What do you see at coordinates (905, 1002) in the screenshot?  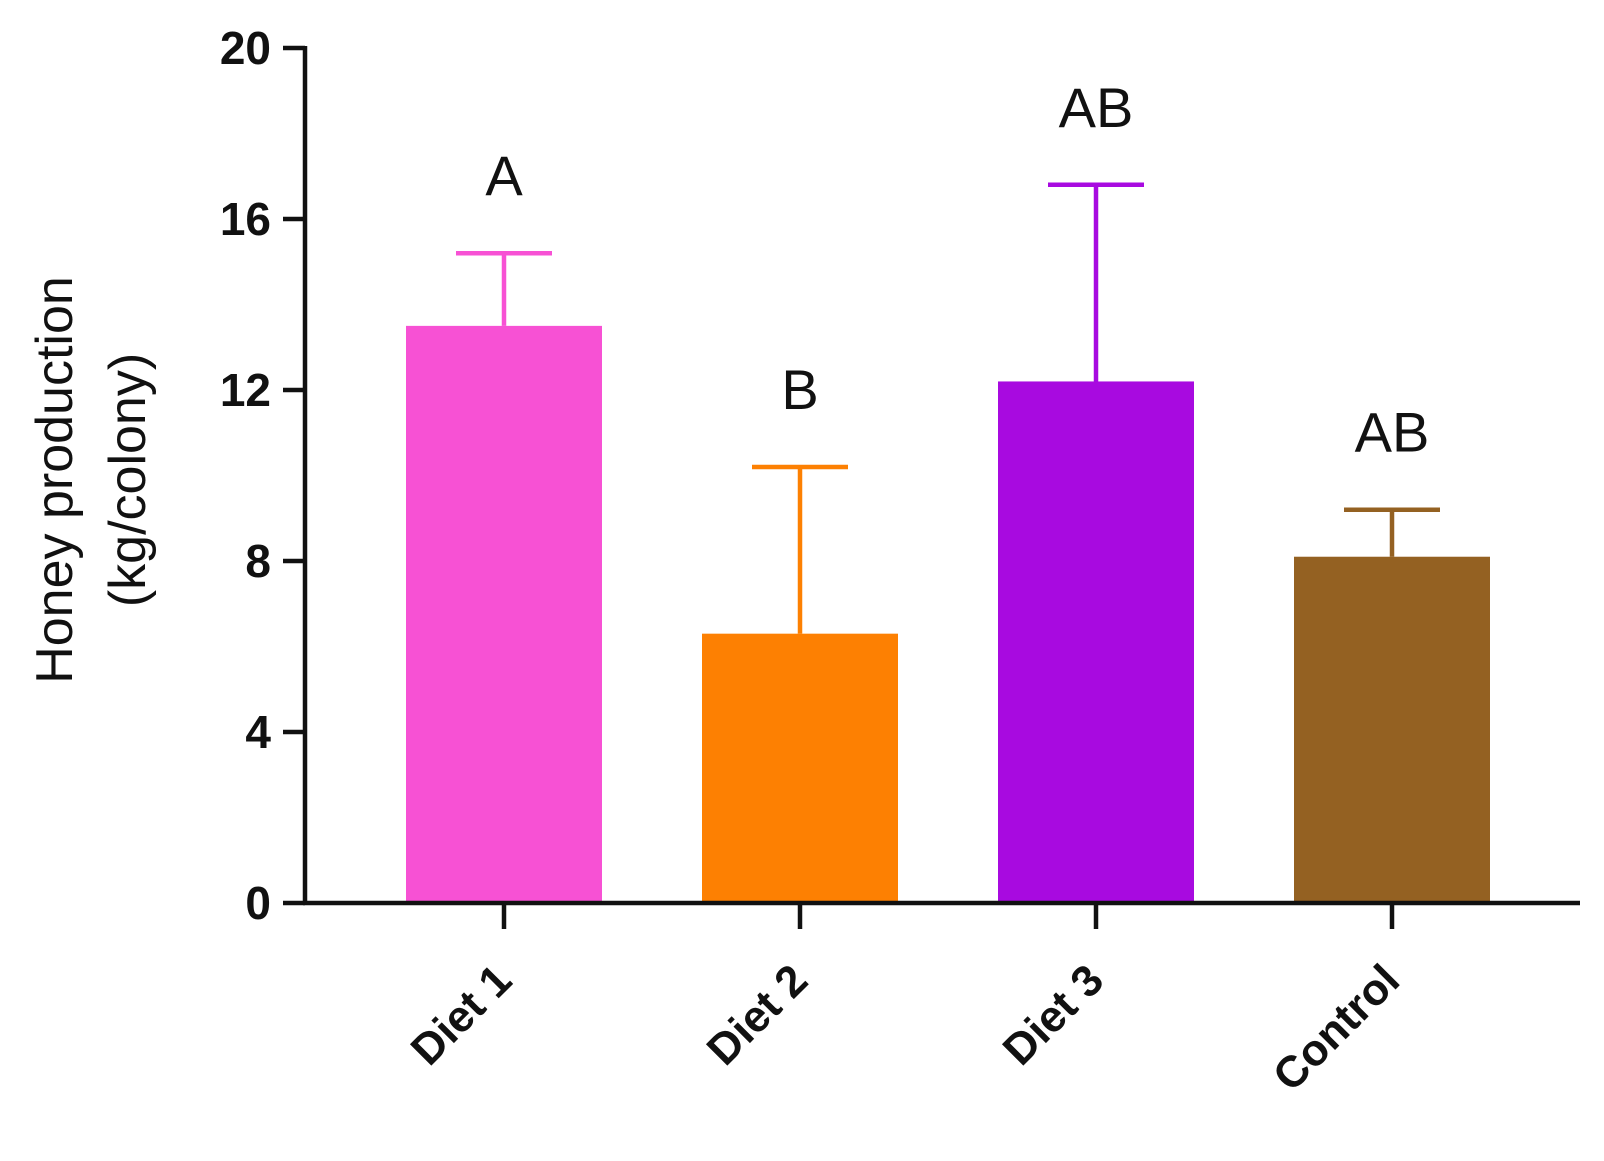 I see `x-tick-labels-group: Diet 1 Diet 2 Diet 3 Control` at bounding box center [905, 1002].